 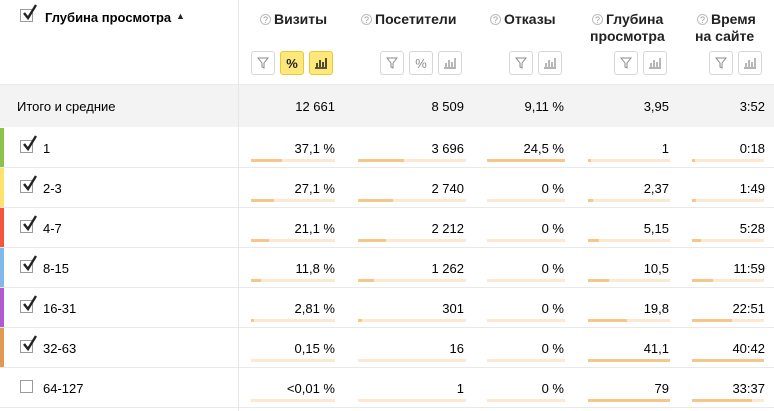 I want to click on cell-value: 16, so click(x=456, y=348).